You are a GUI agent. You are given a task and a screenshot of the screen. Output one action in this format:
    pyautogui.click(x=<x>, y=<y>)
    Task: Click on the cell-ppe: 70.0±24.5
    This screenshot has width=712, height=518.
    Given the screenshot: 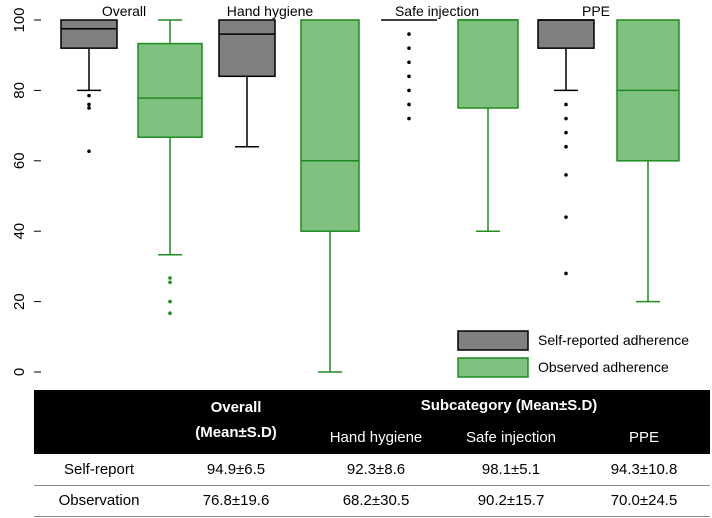 What is the action you would take?
    pyautogui.click(x=644, y=501)
    